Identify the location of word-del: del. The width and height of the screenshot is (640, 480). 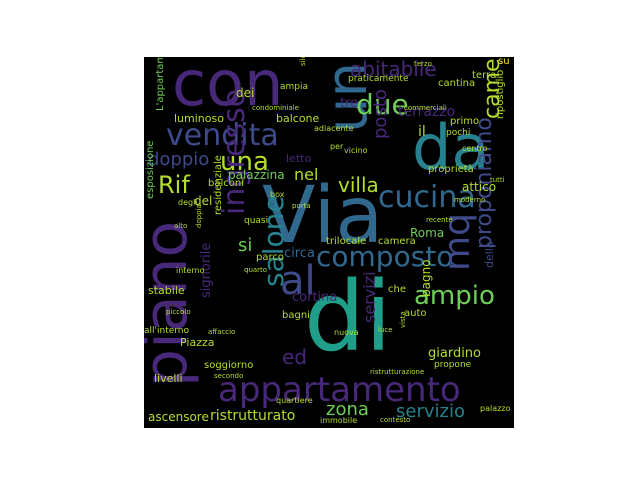
(203, 201).